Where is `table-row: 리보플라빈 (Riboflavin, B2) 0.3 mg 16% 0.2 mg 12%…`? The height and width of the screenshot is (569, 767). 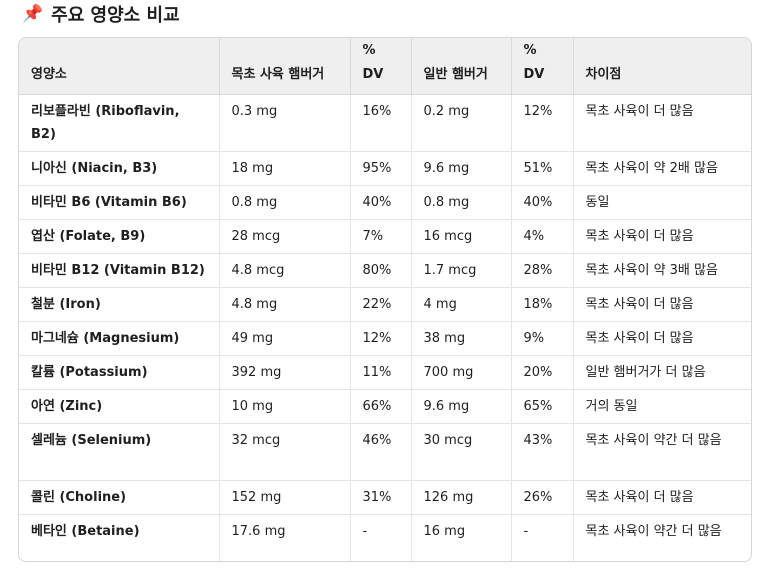
table-row: 리보플라빈 (Riboflavin, B2) 0.3 mg 16% 0.2 mg 12%… is located at coordinates (385, 123).